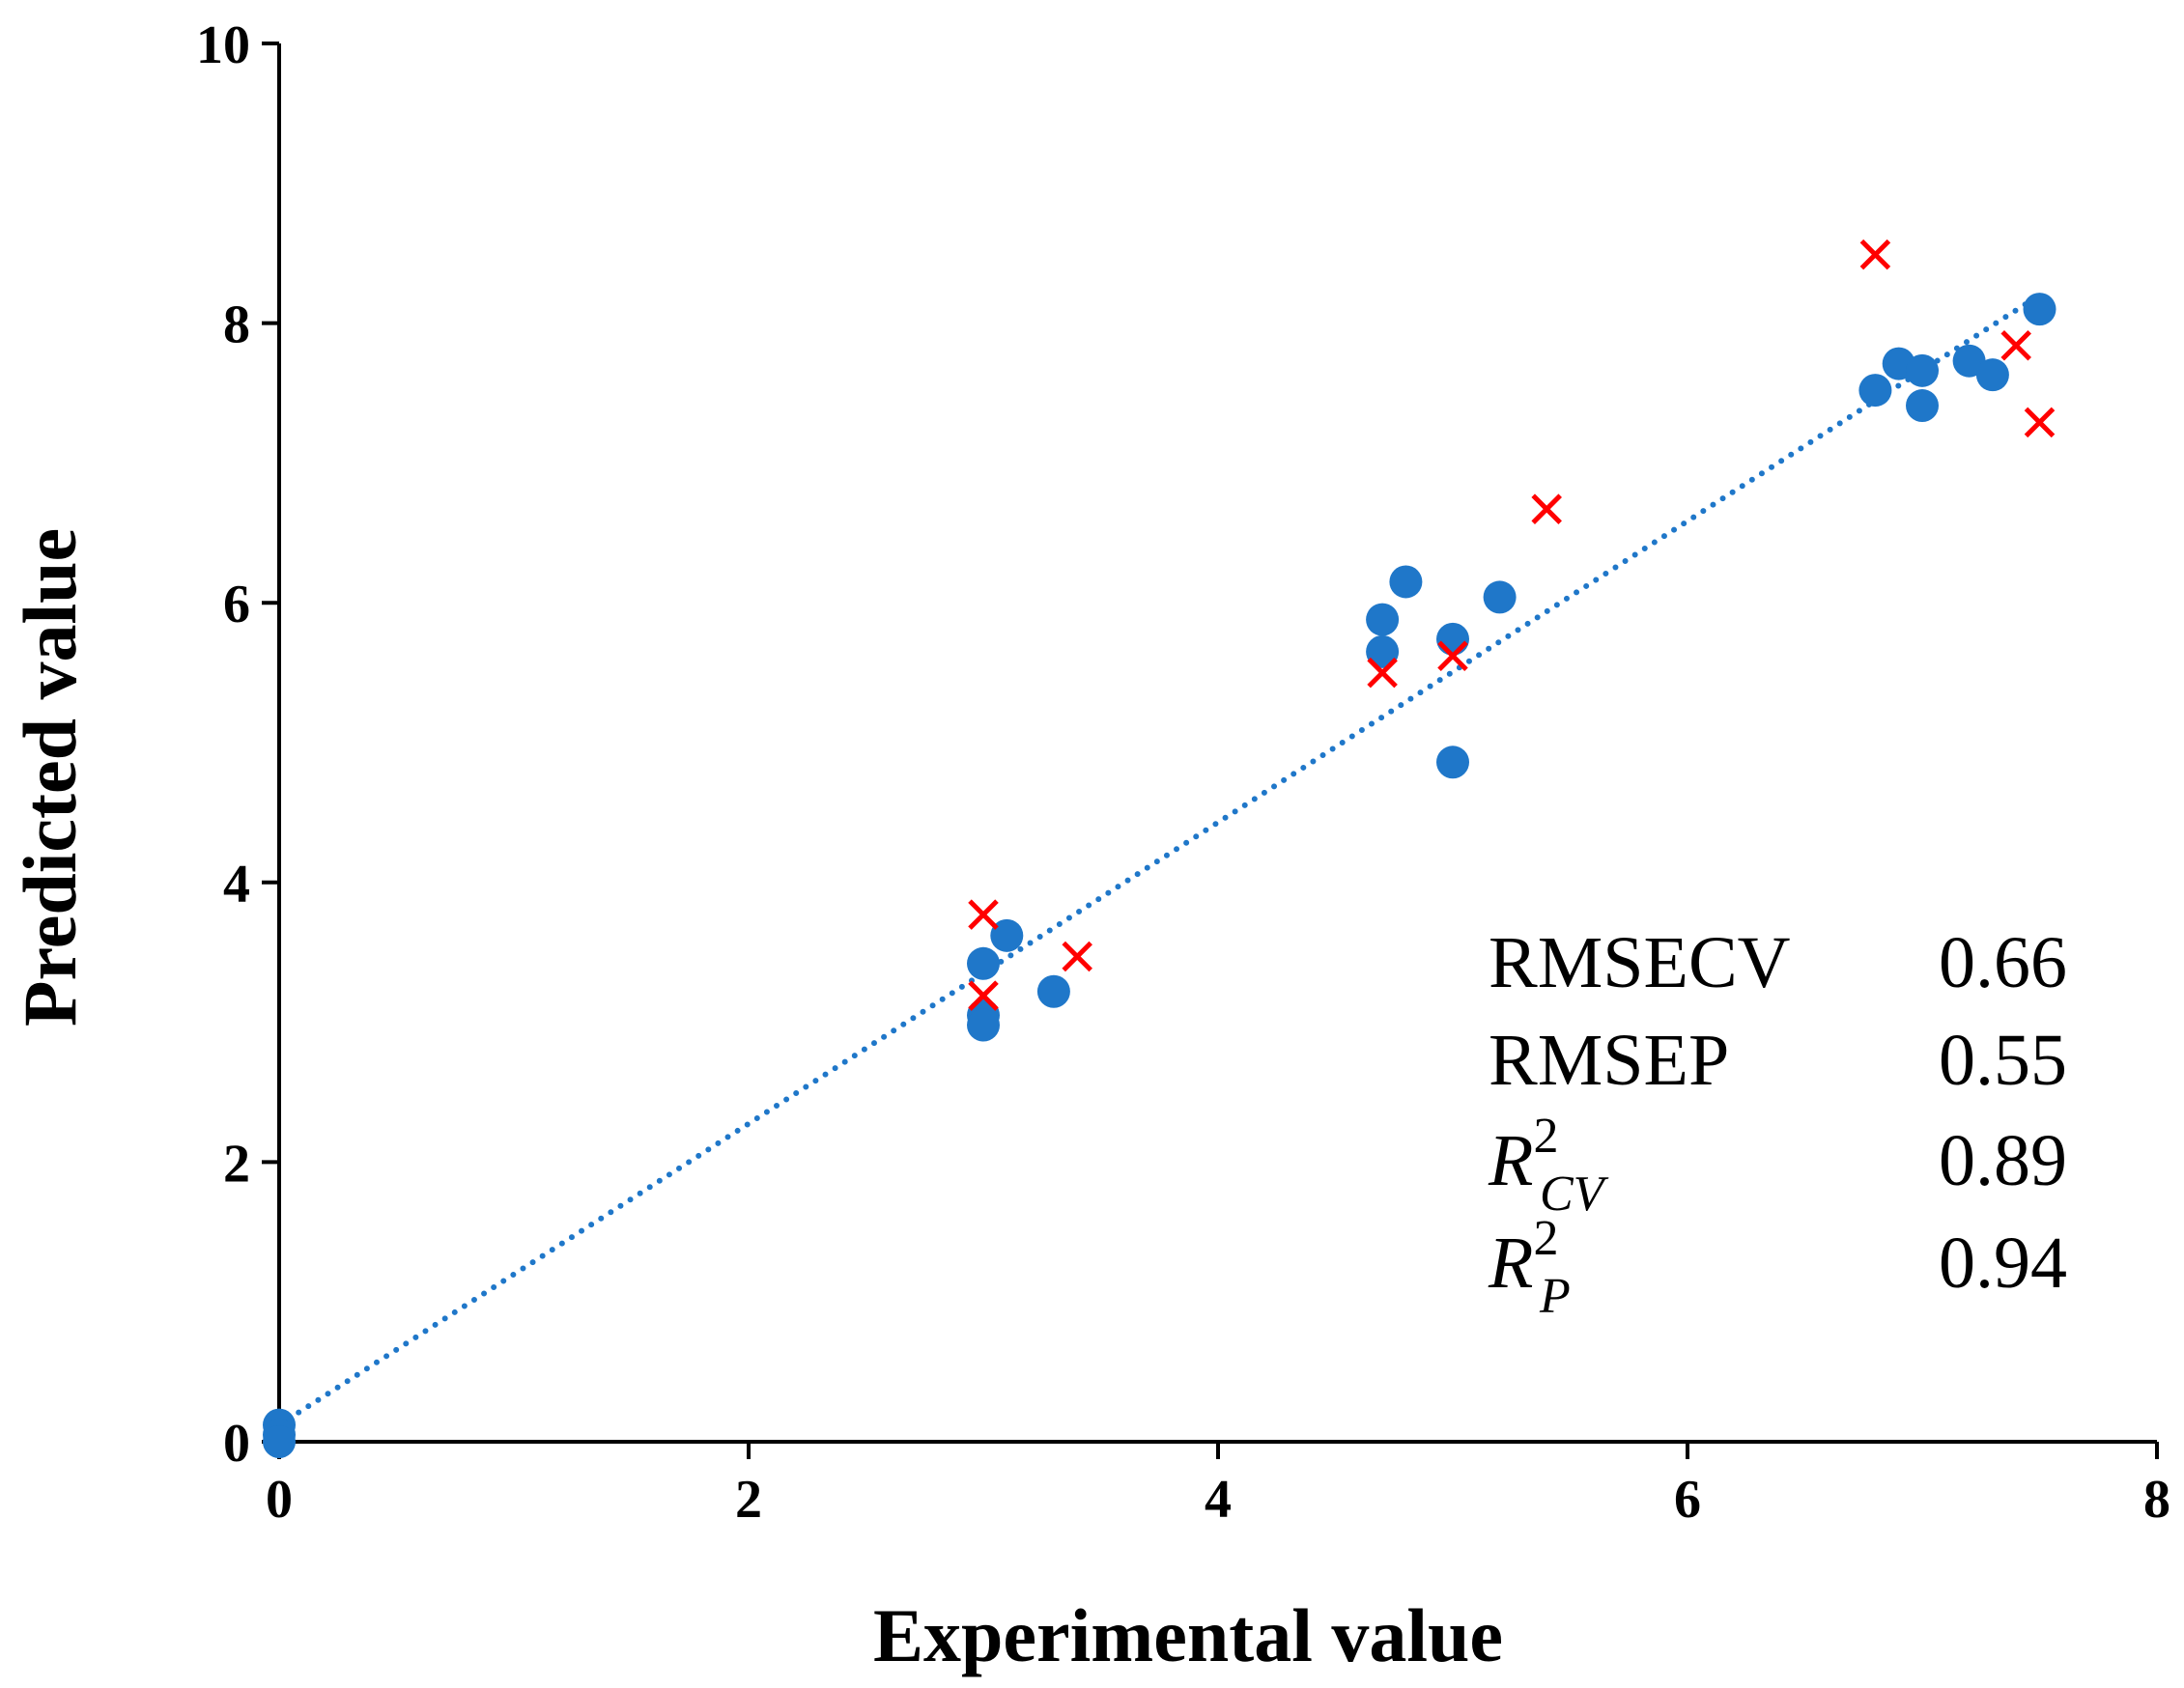 The height and width of the screenshot is (1688, 2184). What do you see at coordinates (223, 45) in the screenshot?
I see `y-tick-label: 10` at bounding box center [223, 45].